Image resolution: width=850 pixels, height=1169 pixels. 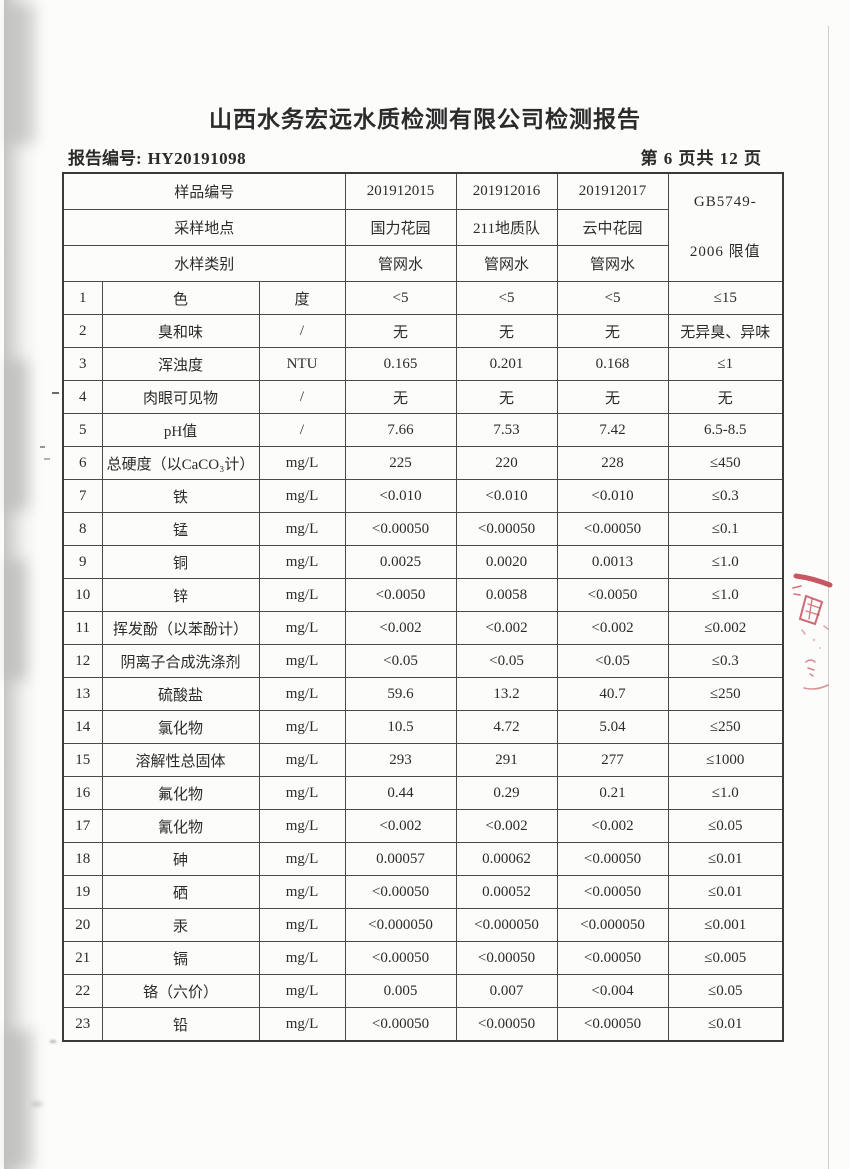 I want to click on table-row: 5 pH值 / 7.66 7.53 7.42 6.5-8.5, so click(x=423, y=430).